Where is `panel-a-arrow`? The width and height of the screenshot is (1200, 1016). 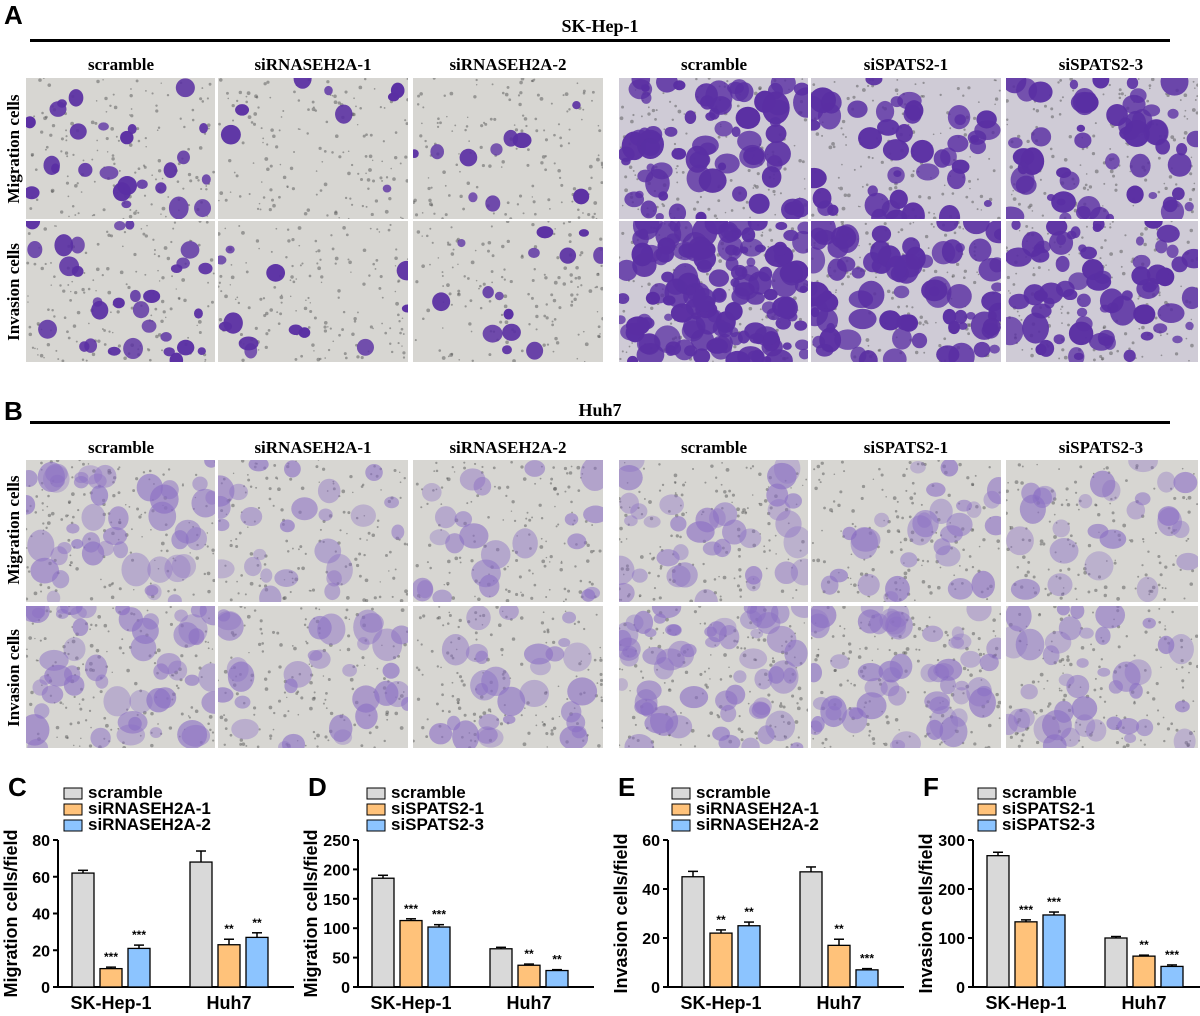 panel-a-arrow is located at coordinates (600, 40).